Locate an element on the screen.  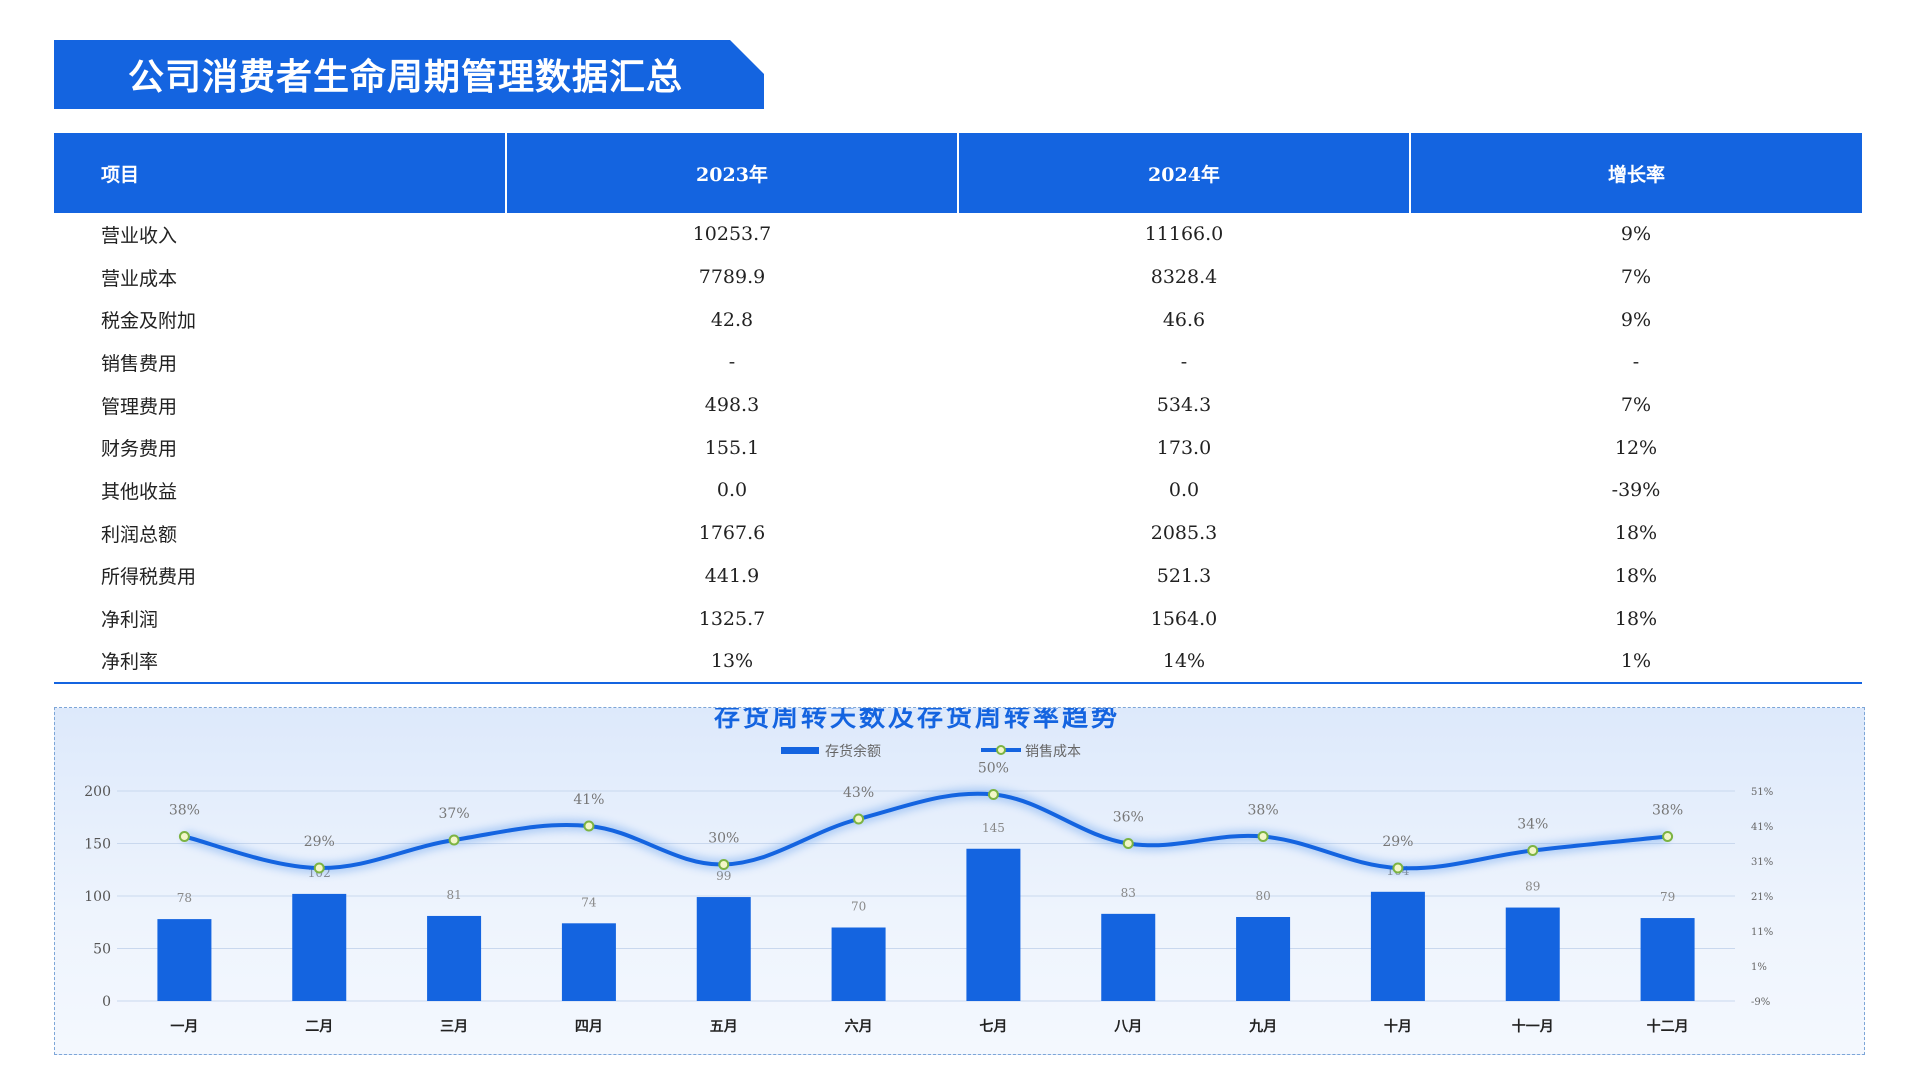
row-value: -39% is located at coordinates (1636, 490).